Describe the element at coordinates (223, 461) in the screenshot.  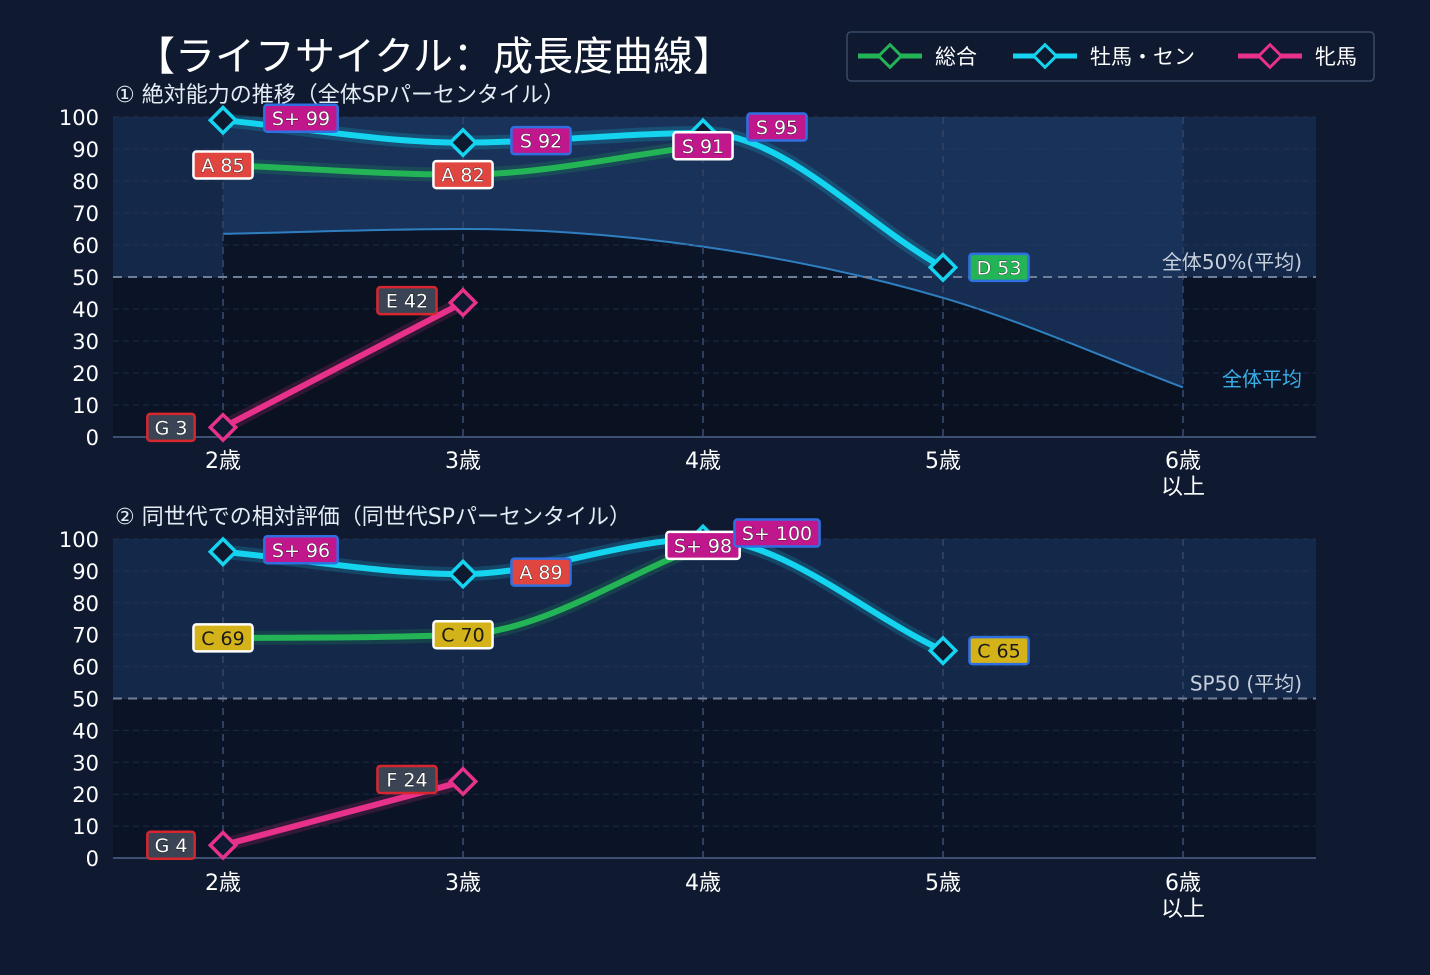
I see `x-tick-label: 2歳` at that location.